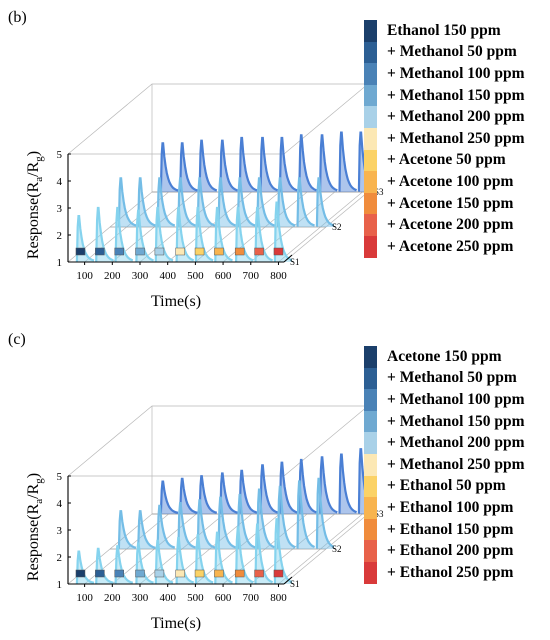 Image resolution: width=550 pixels, height=640 pixels. I want to click on x-tick-label: 200, so click(112, 598).